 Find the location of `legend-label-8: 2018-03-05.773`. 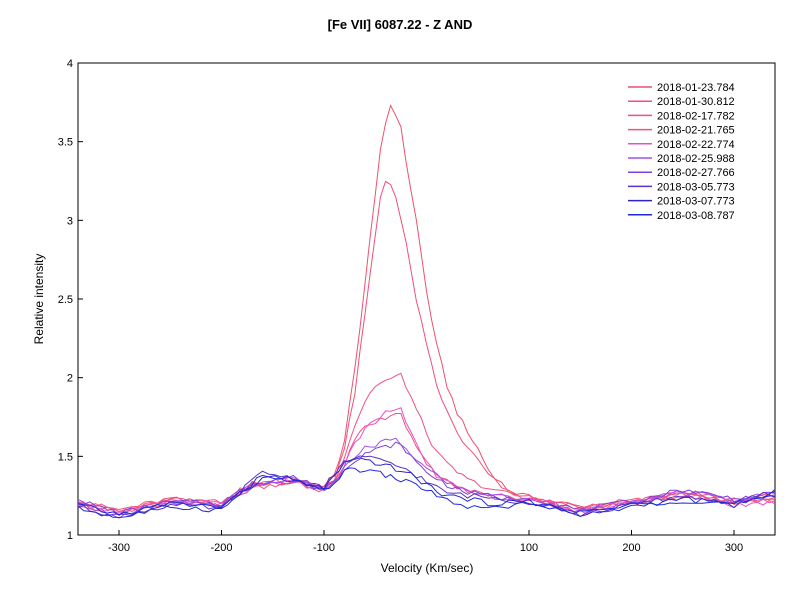

legend-label-8: 2018-03-05.773 is located at coordinates (696, 187).